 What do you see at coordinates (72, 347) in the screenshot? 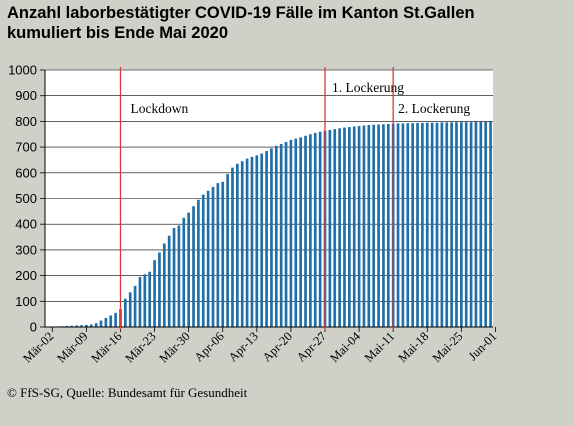
I see `x-tick-label: Mär-09` at bounding box center [72, 347].